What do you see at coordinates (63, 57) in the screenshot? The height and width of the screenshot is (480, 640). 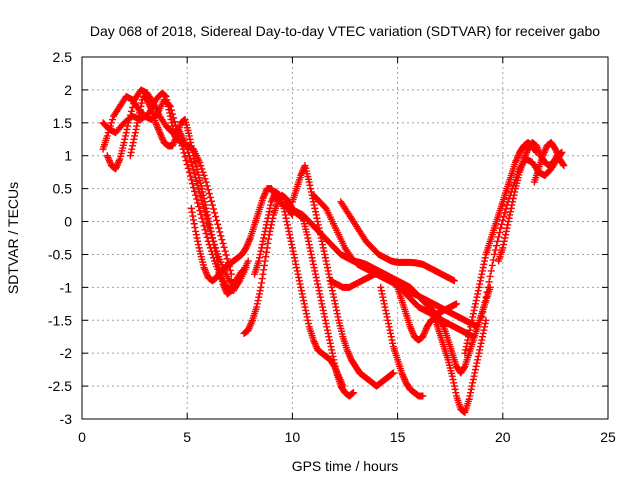 I see `y-tick-label: 2.5` at bounding box center [63, 57].